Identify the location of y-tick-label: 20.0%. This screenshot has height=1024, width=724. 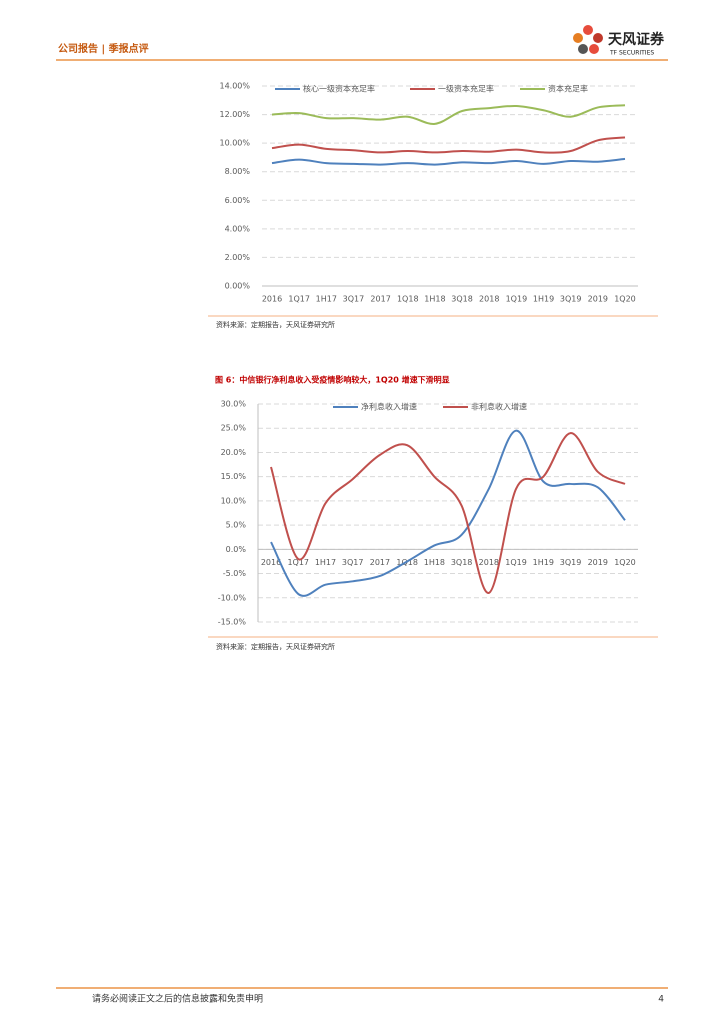
(234, 452).